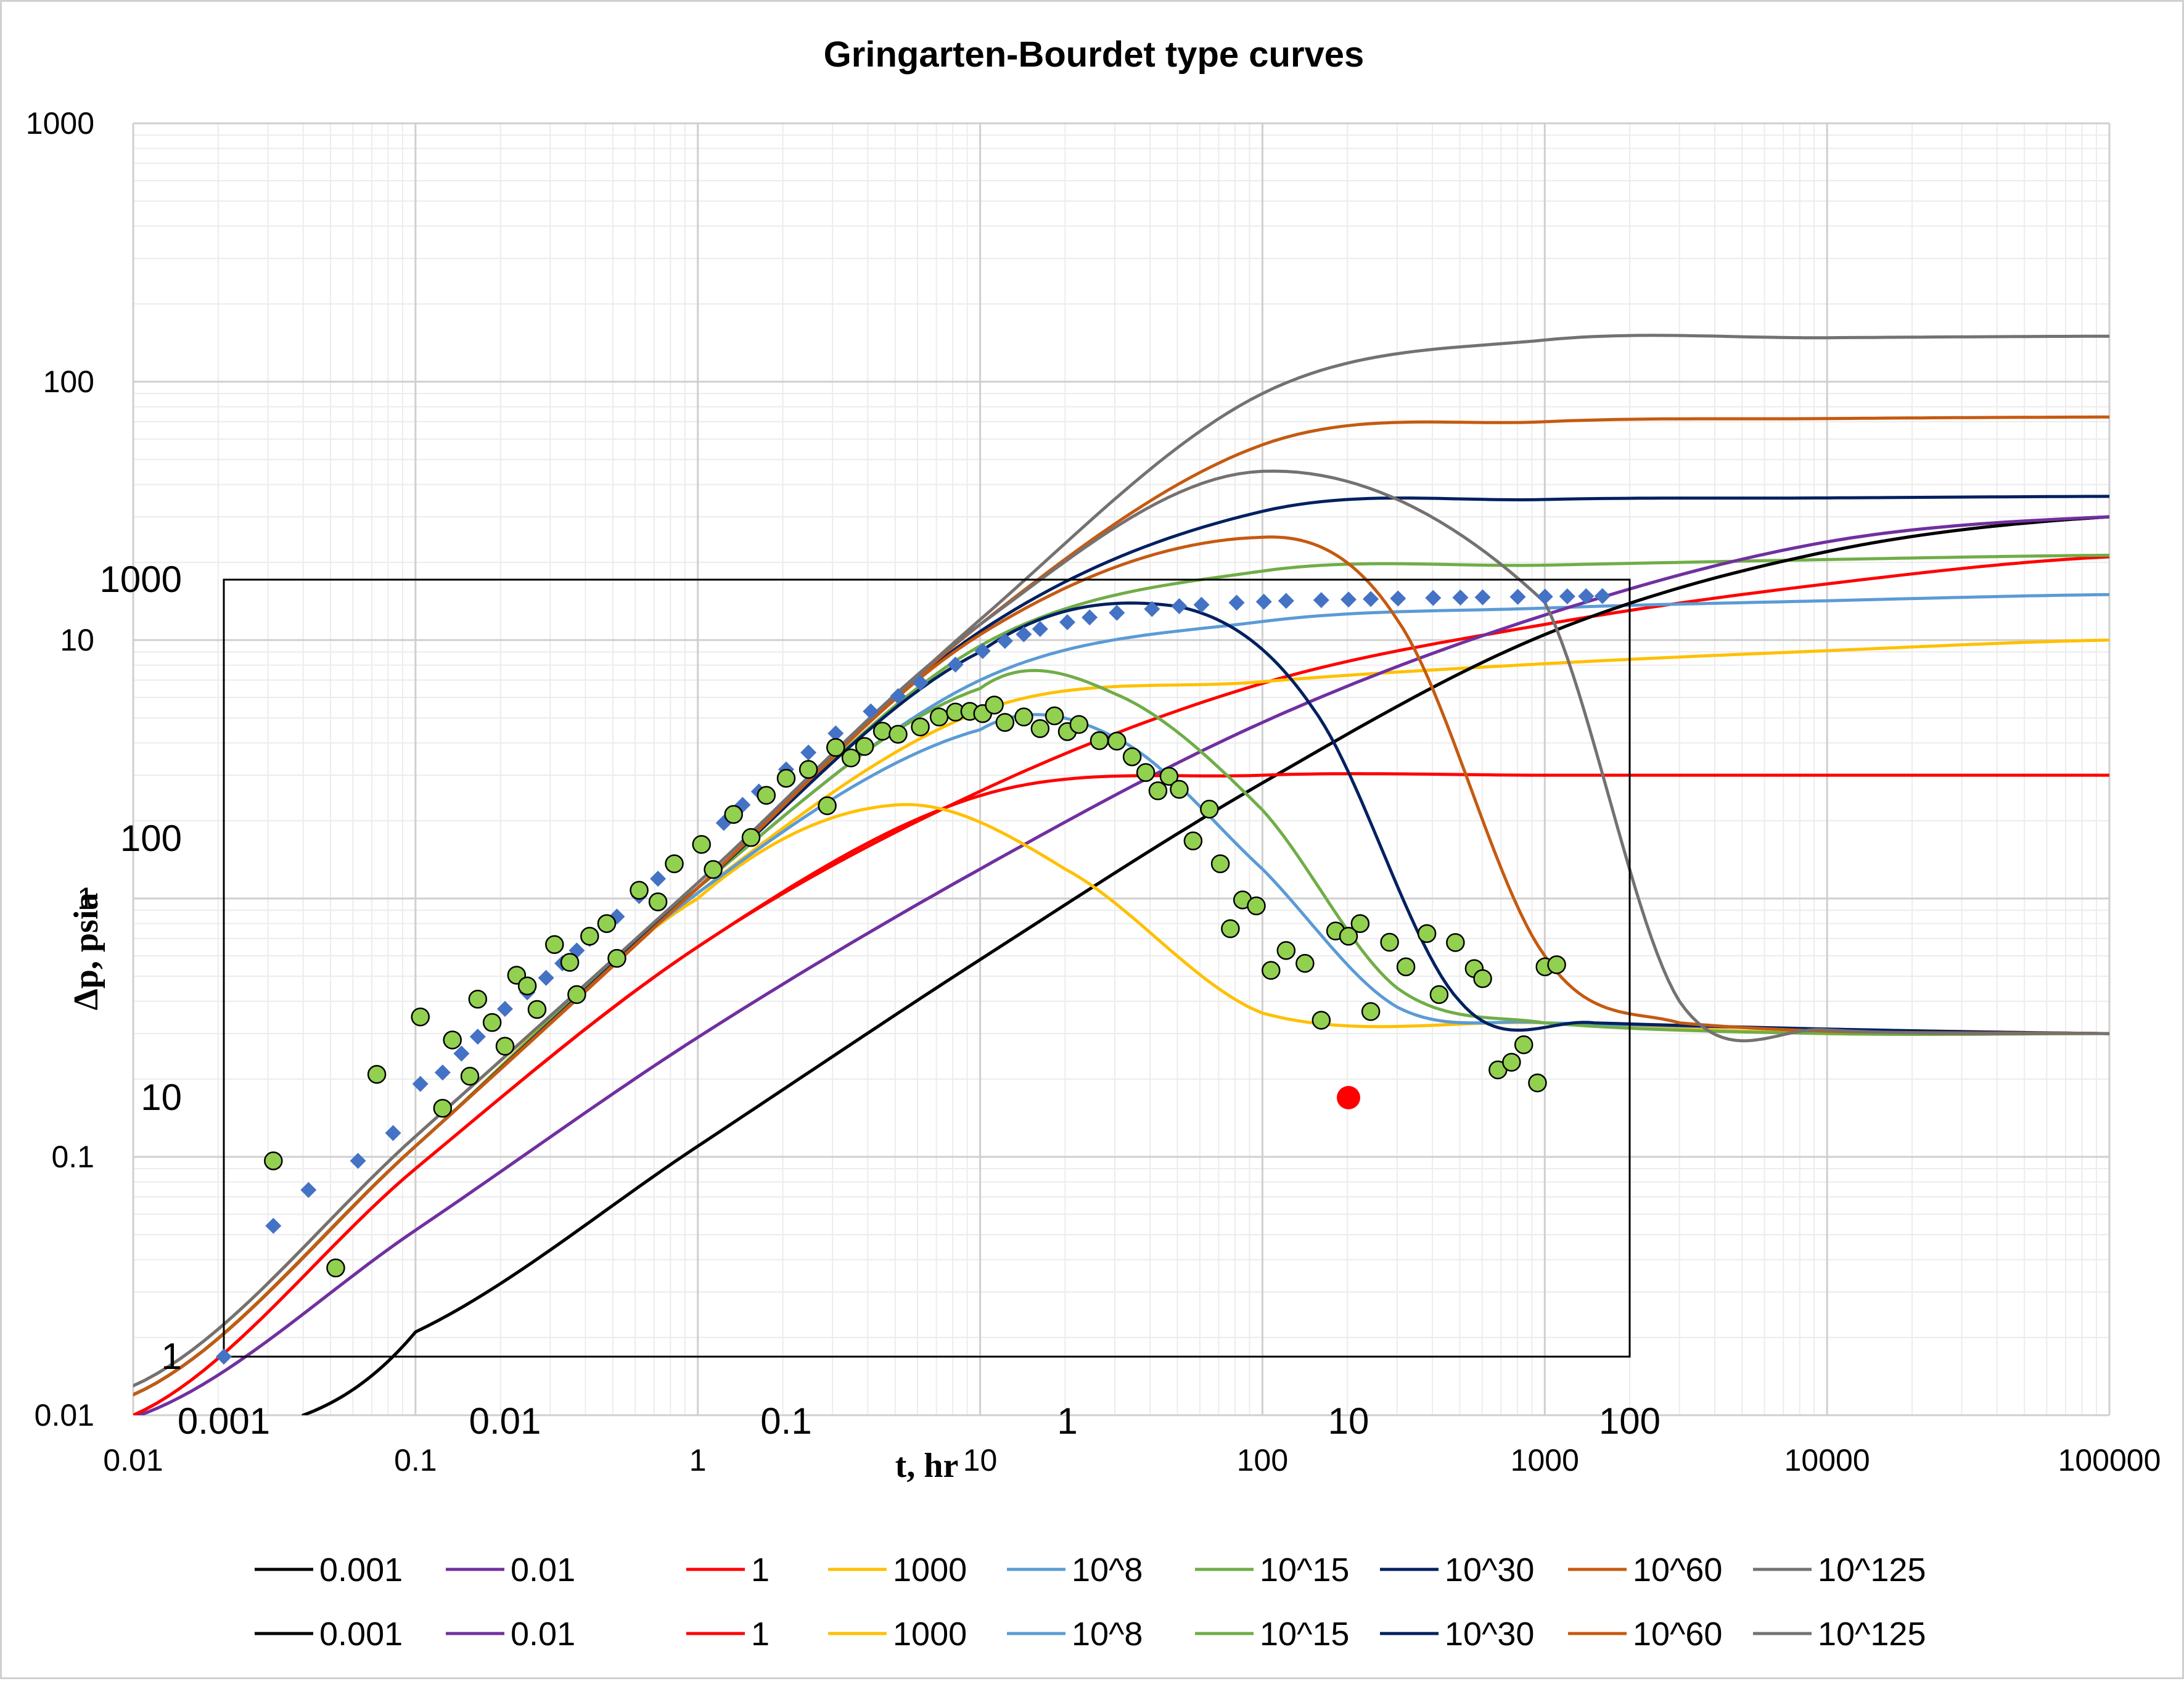  Describe the element at coordinates (1348, 1421) in the screenshot. I see `overlay-x-tick-label: 10` at that location.